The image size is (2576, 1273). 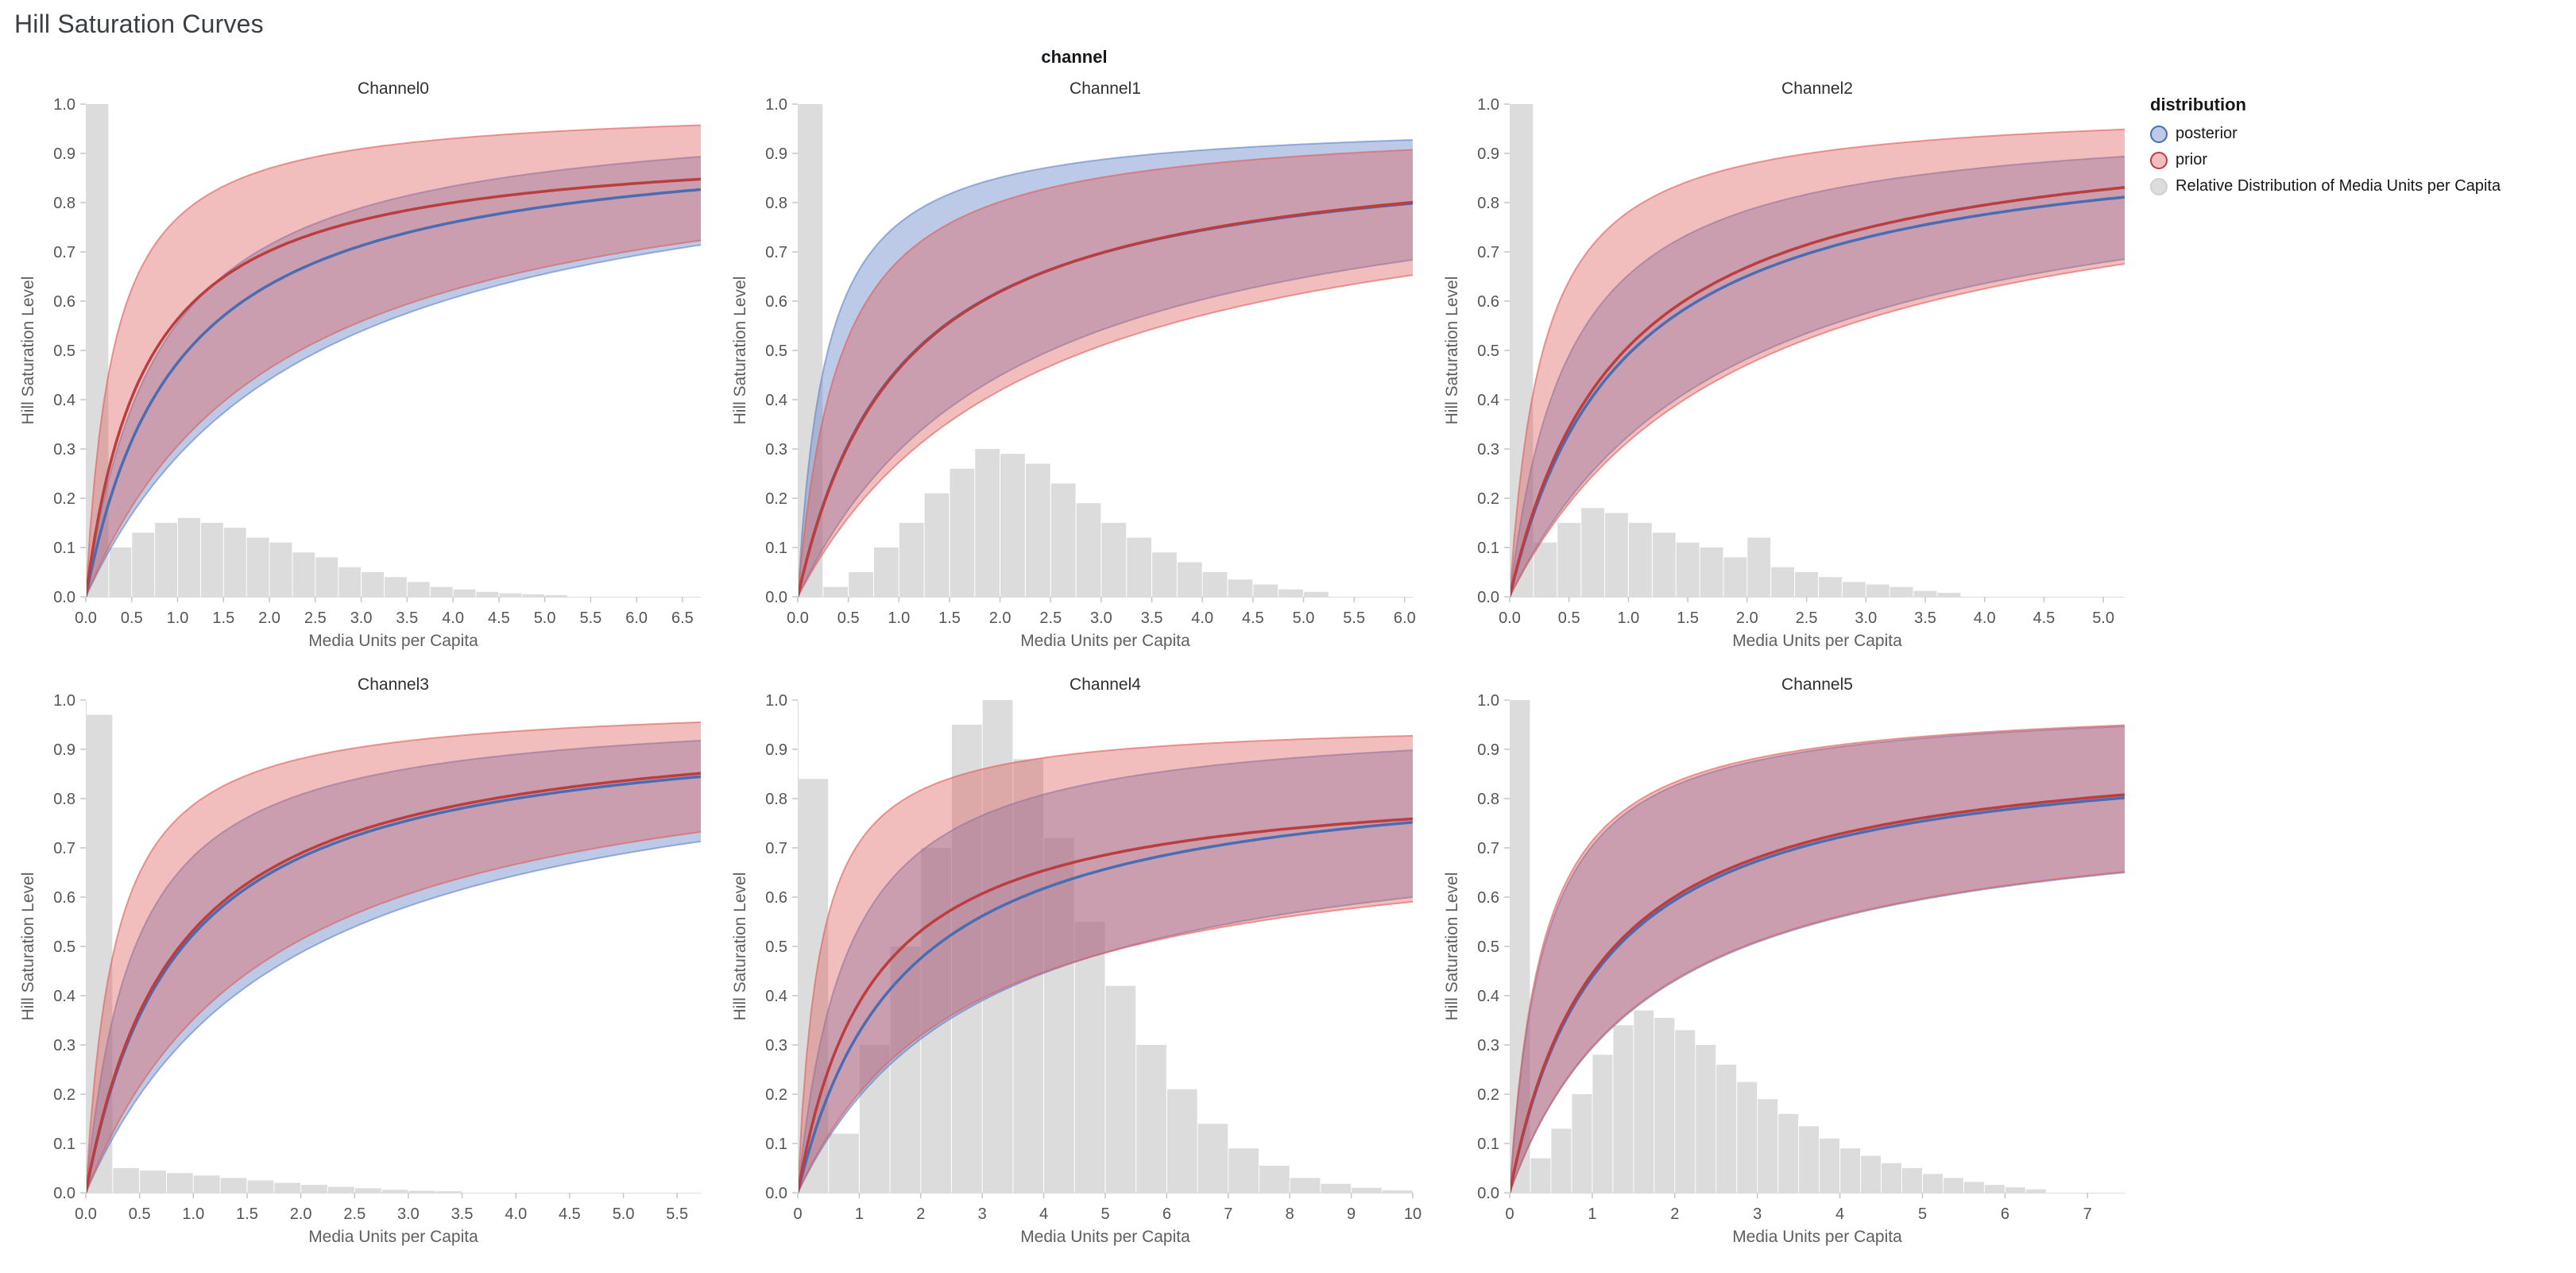 I want to click on x-tick-label: 3, so click(x=983, y=1214).